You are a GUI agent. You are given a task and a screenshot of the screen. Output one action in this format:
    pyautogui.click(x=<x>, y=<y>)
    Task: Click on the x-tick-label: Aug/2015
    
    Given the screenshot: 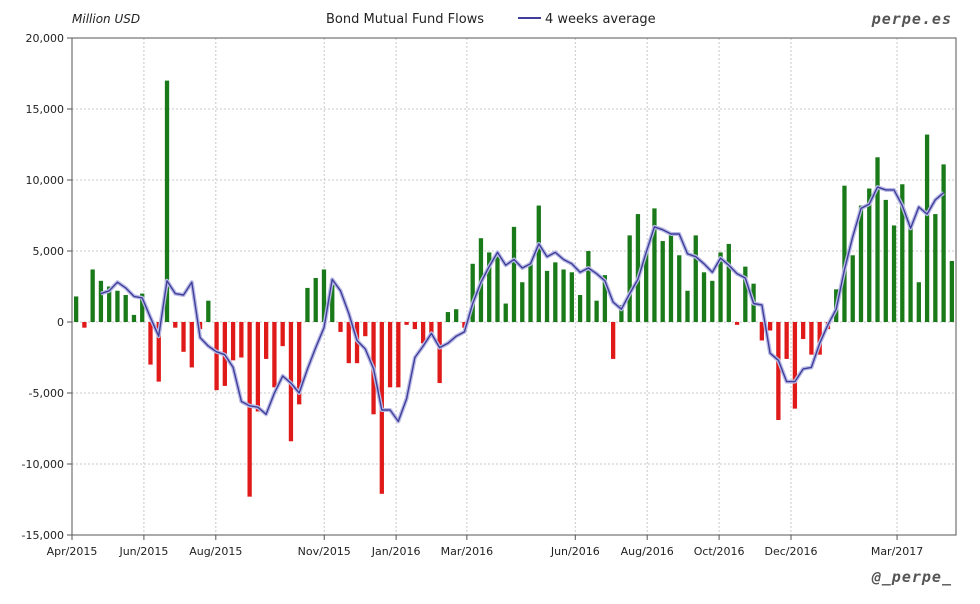 What is the action you would take?
    pyautogui.click(x=215, y=551)
    